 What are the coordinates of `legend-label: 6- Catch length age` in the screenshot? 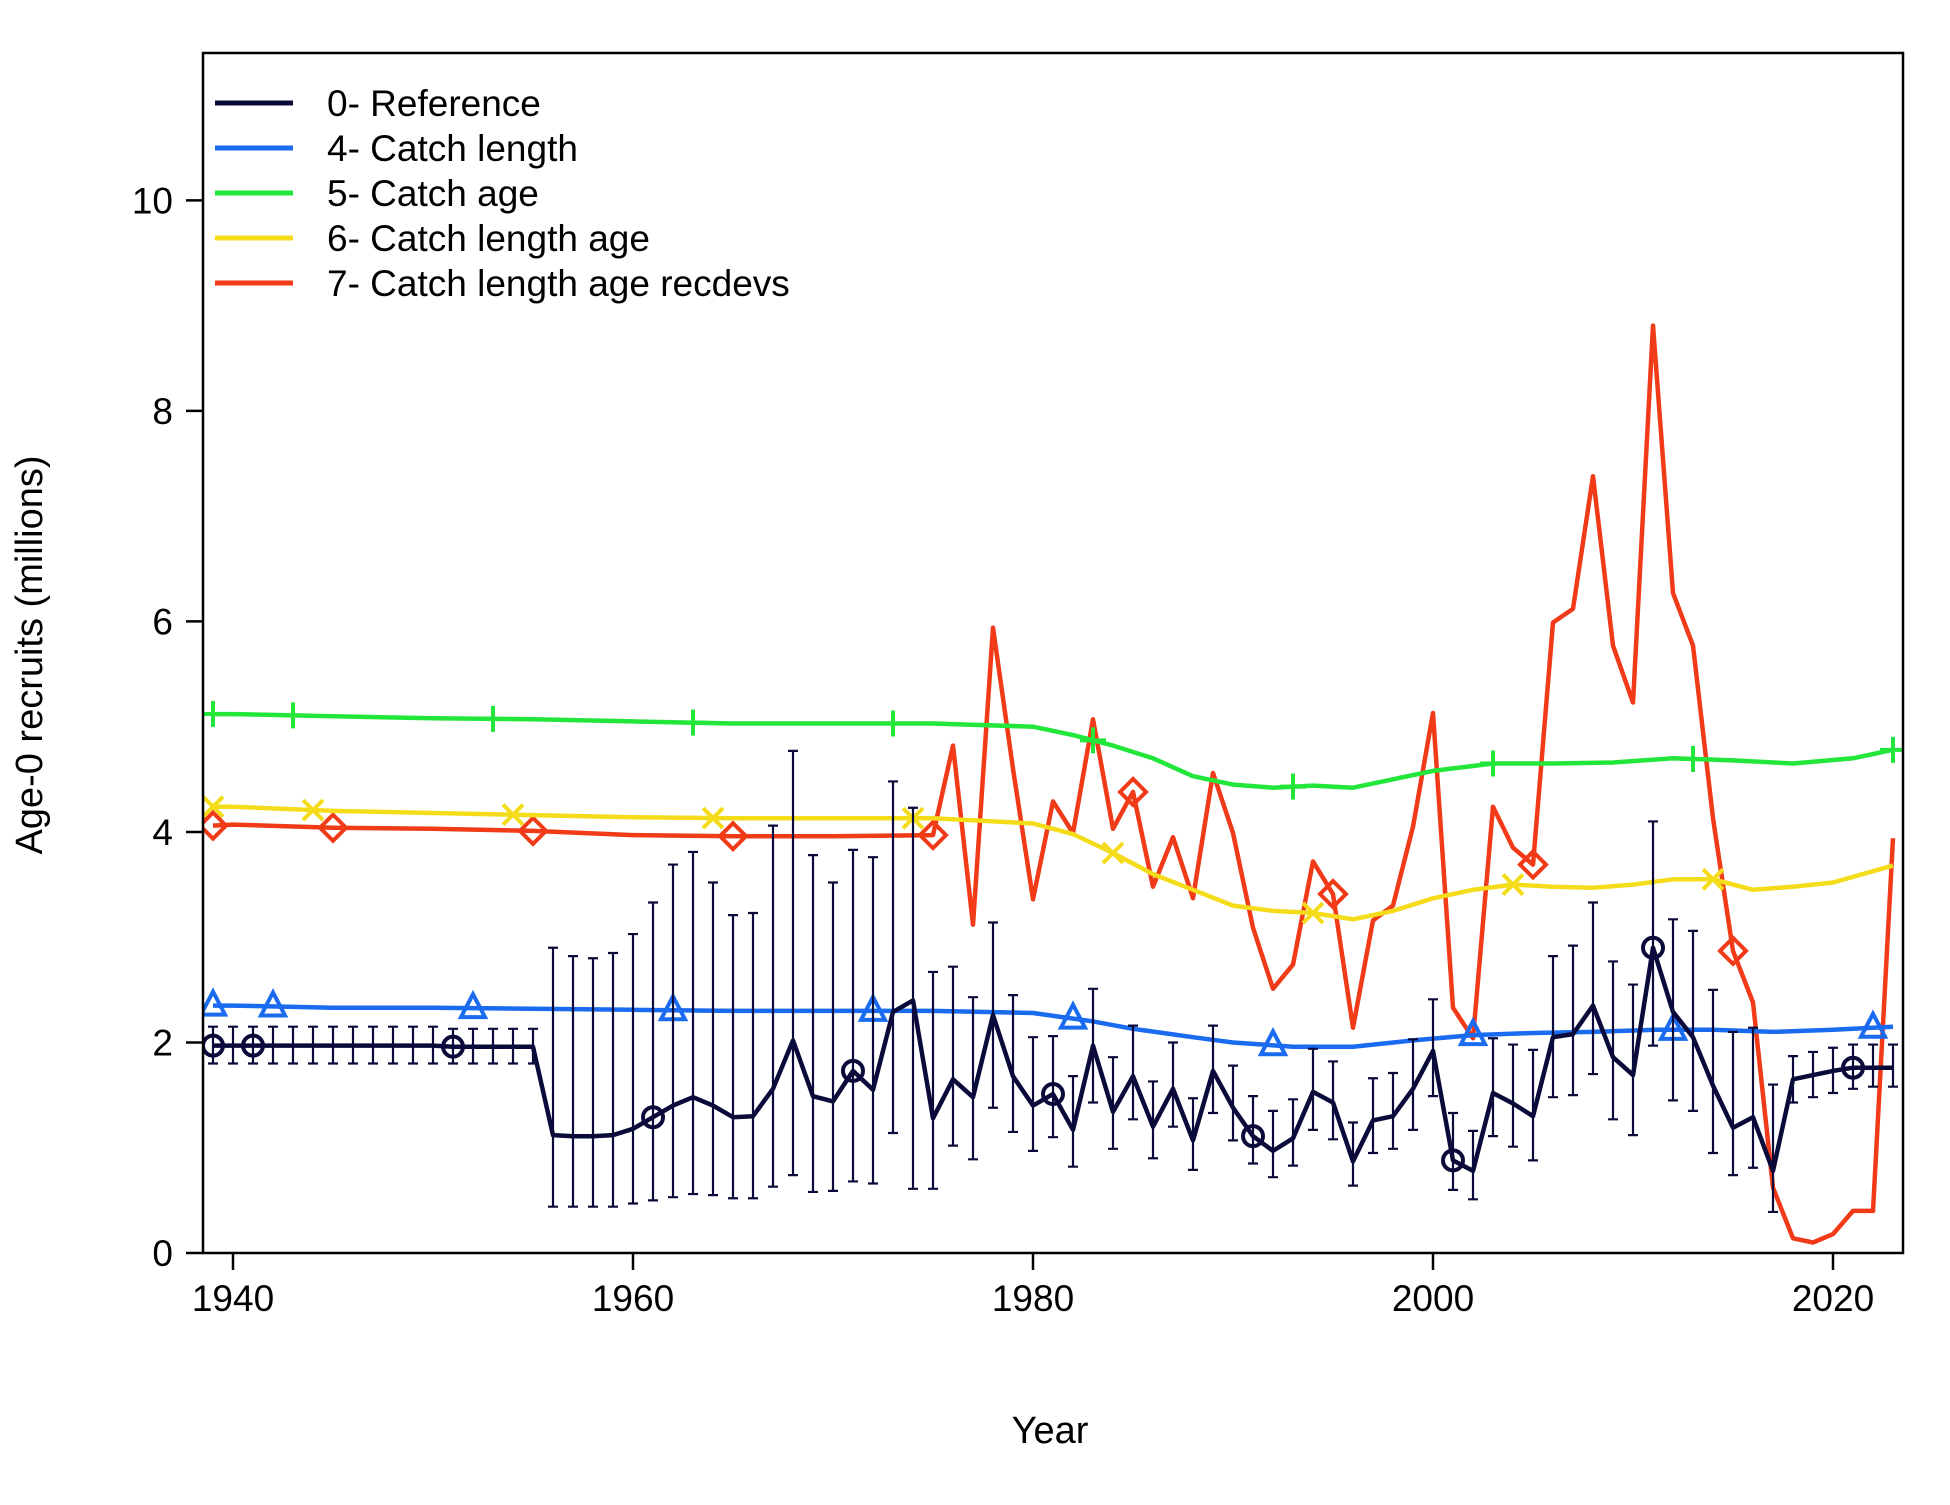 It's located at (488, 238).